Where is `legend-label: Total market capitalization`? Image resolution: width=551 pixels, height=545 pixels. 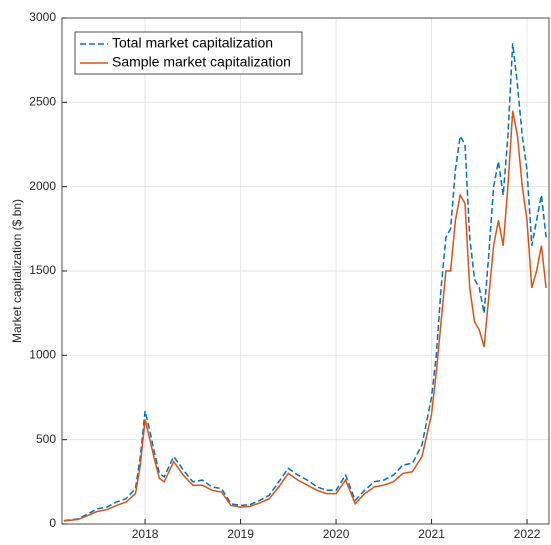
legend-label: Total market capitalization is located at coordinates (192, 43).